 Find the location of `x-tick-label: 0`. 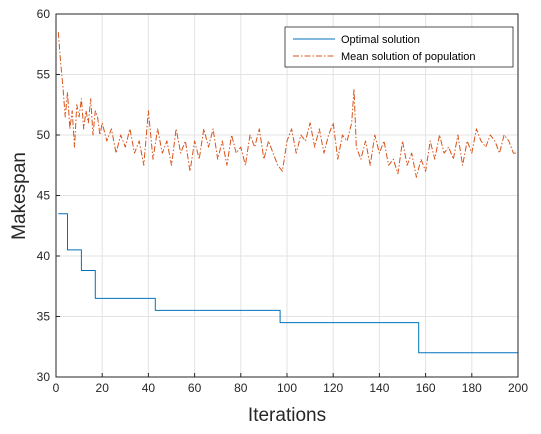

x-tick-label: 0 is located at coordinates (56, 388).